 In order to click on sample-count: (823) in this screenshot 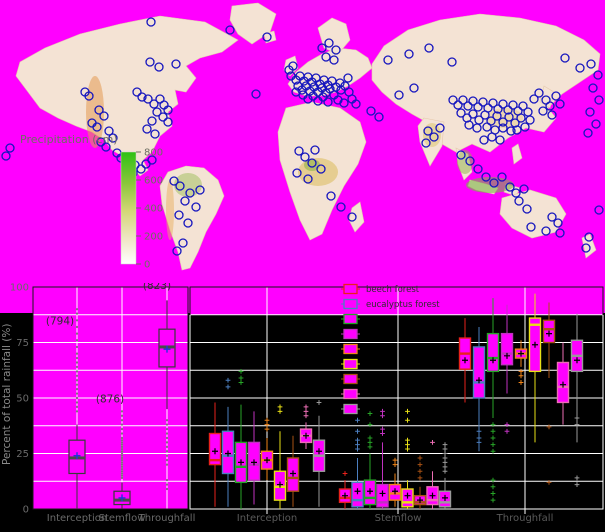, I will do `click(157, 287)`.